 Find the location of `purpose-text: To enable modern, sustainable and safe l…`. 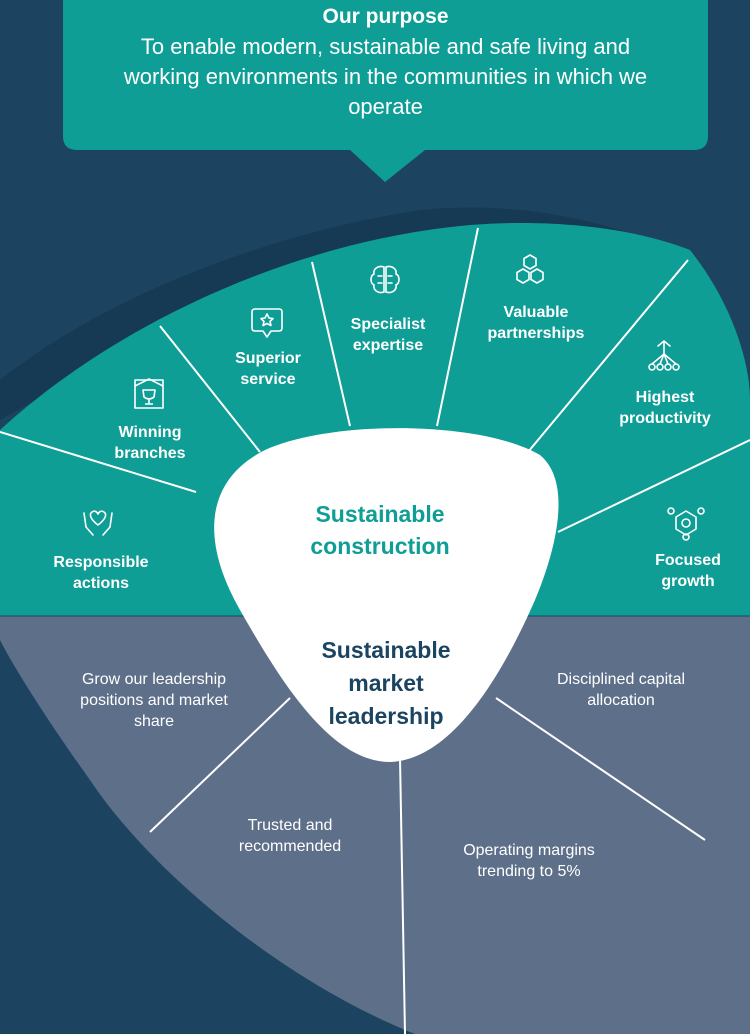

purpose-text: To enable modern, sustainable and safe l… is located at coordinates (385, 76).